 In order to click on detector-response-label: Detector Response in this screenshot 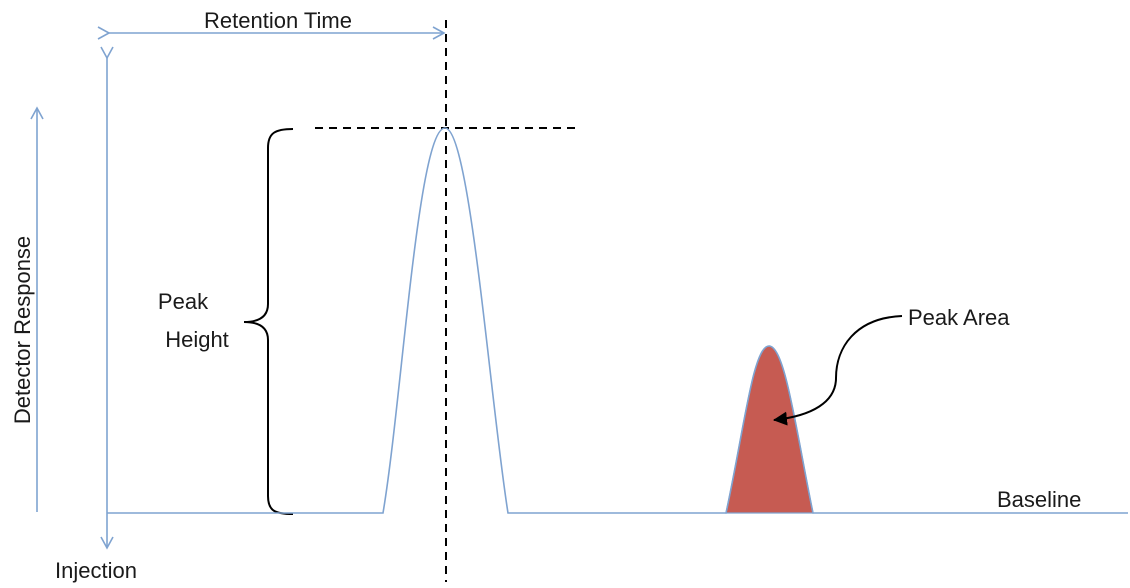, I will do `click(22, 330)`.